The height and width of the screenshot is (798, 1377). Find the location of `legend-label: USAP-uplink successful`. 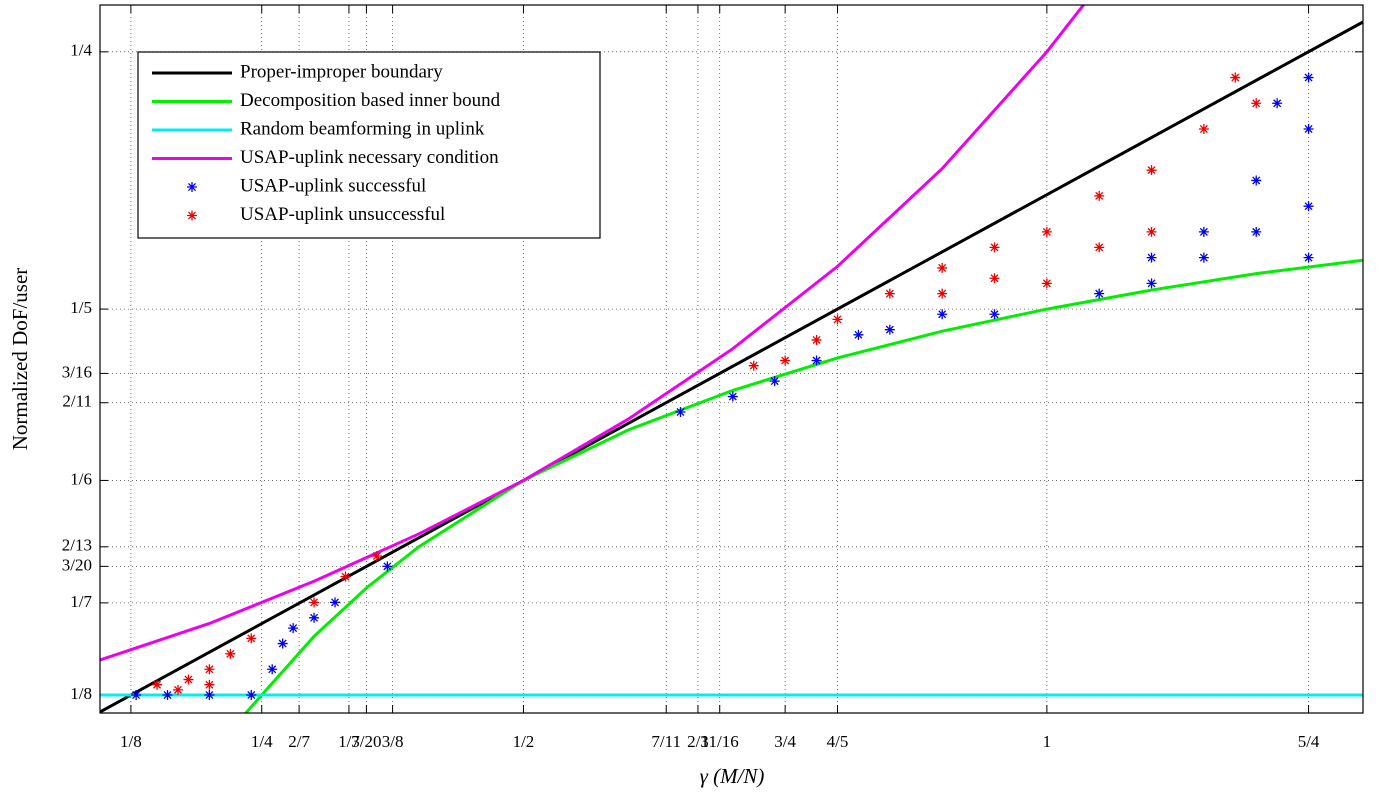

legend-label: USAP-uplink successful is located at coordinates (333, 185).